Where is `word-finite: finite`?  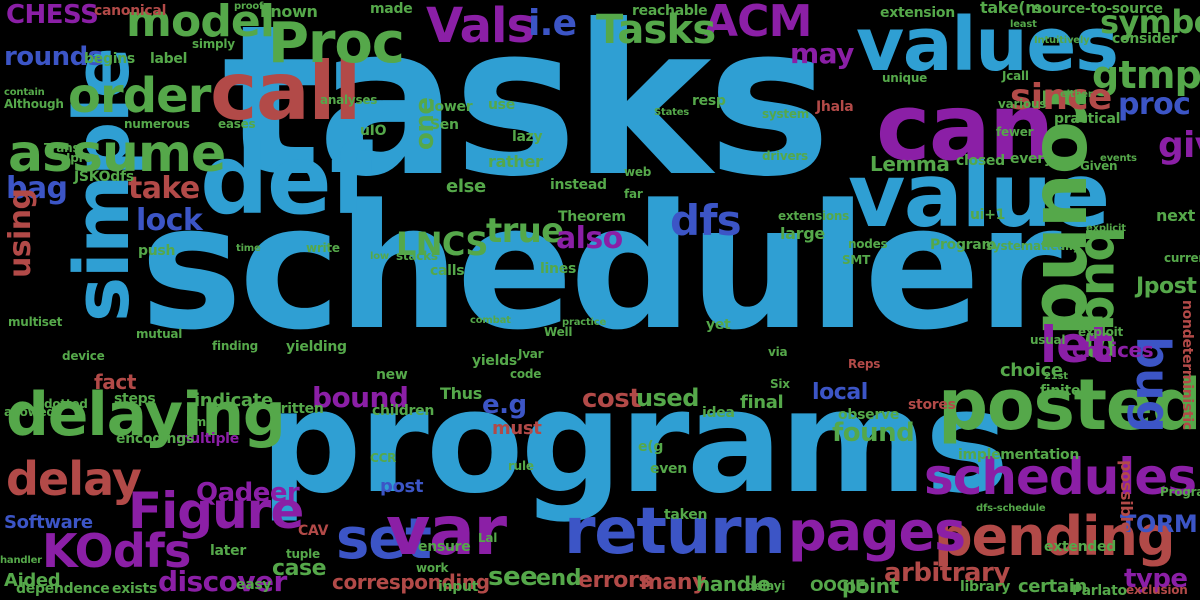 word-finite: finite is located at coordinates (1060, 391).